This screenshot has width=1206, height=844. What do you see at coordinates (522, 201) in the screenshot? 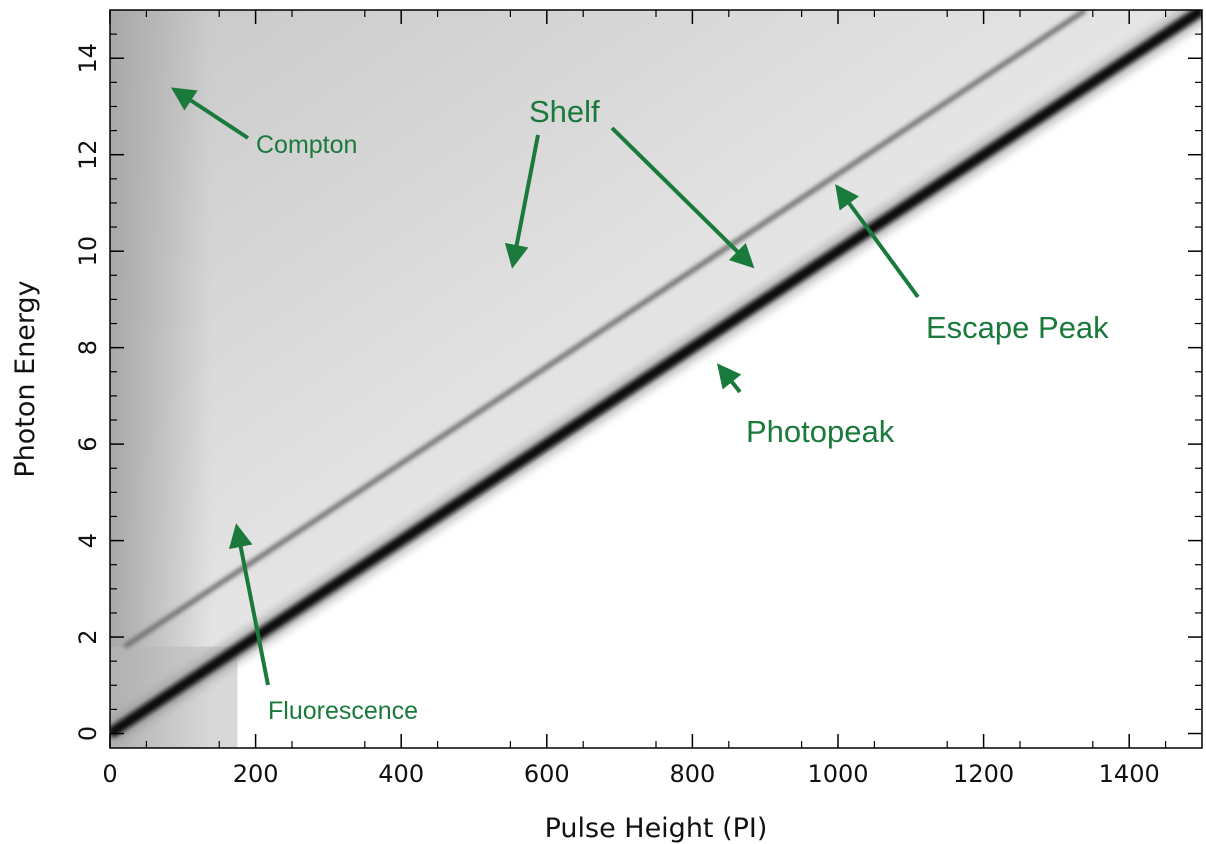
I see `shelf-arrow-left` at bounding box center [522, 201].